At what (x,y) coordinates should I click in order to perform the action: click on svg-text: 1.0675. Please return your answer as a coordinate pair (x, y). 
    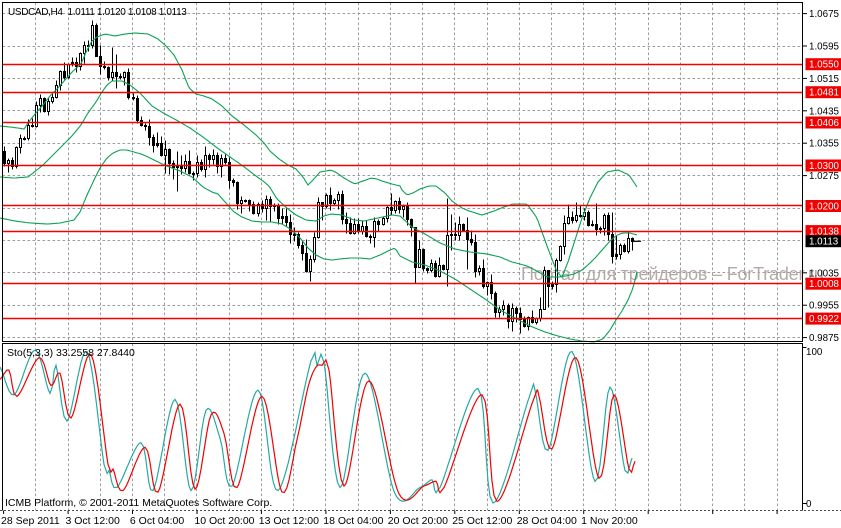
    Looking at the image, I should click on (824, 14).